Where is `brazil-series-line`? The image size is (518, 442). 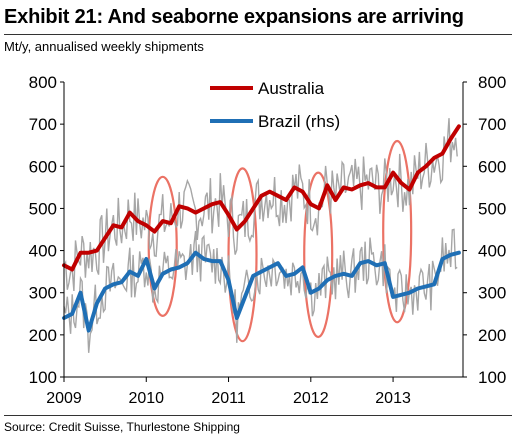 brazil-series-line is located at coordinates (261, 291).